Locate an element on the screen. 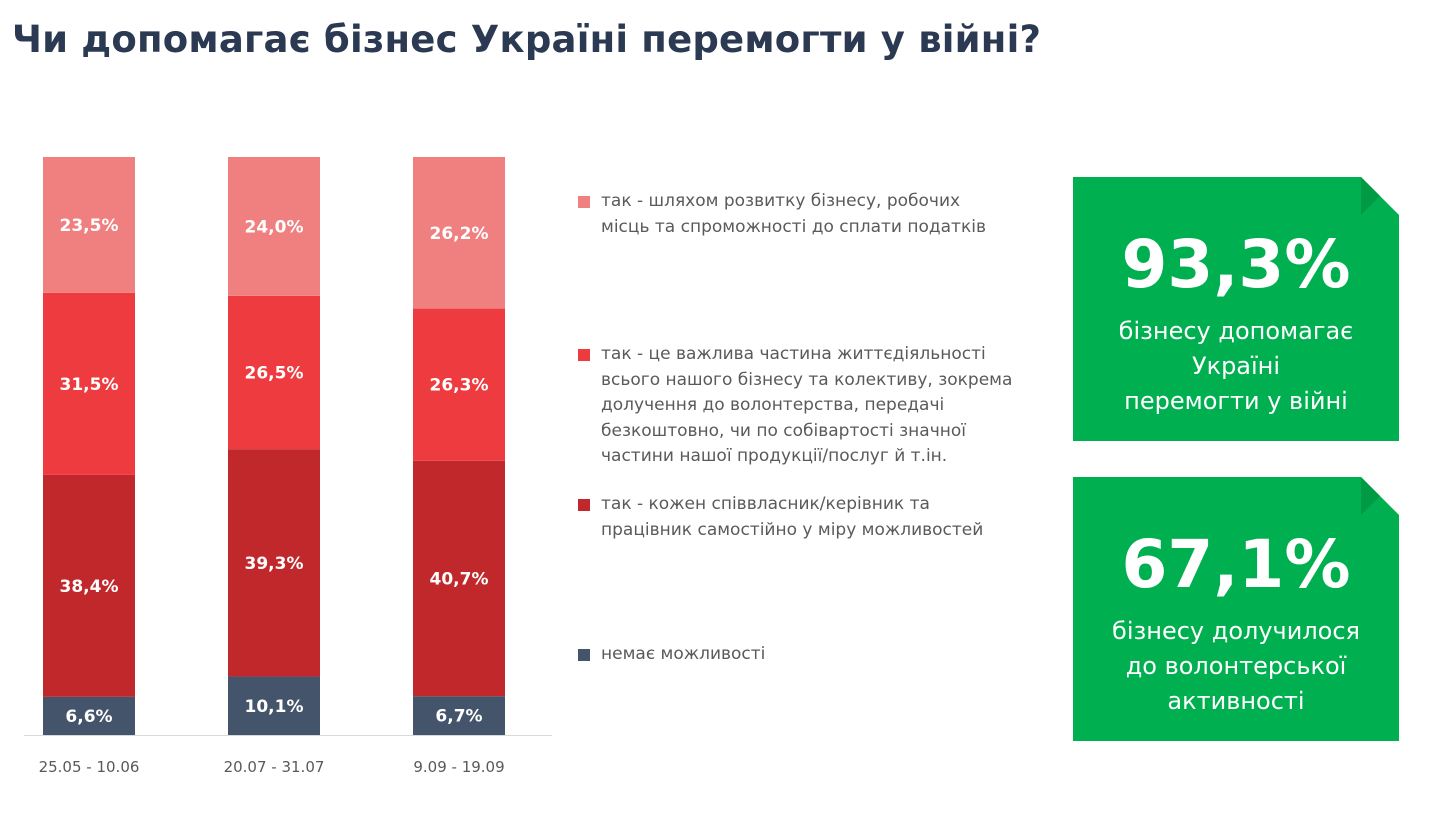 Image resolution: width=1437 pixels, height=813 pixels. legend-label: немає можливості is located at coordinates (683, 654).